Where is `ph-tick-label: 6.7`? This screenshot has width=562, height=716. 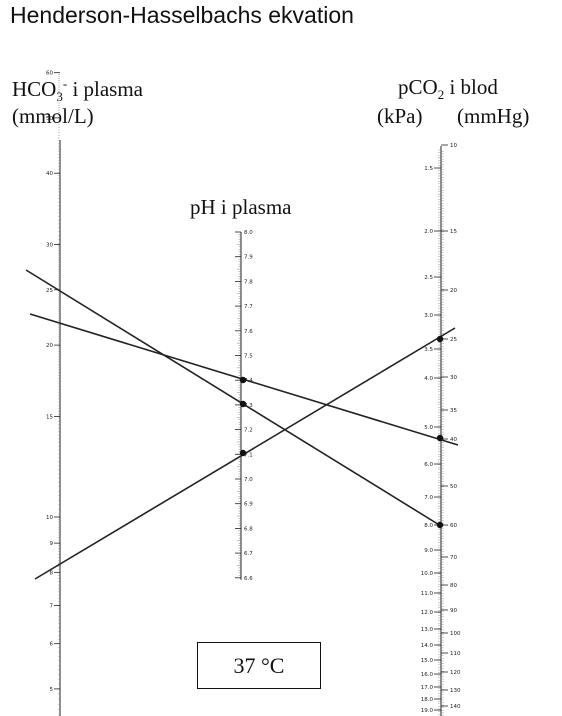
ph-tick-label: 6.7 is located at coordinates (248, 554).